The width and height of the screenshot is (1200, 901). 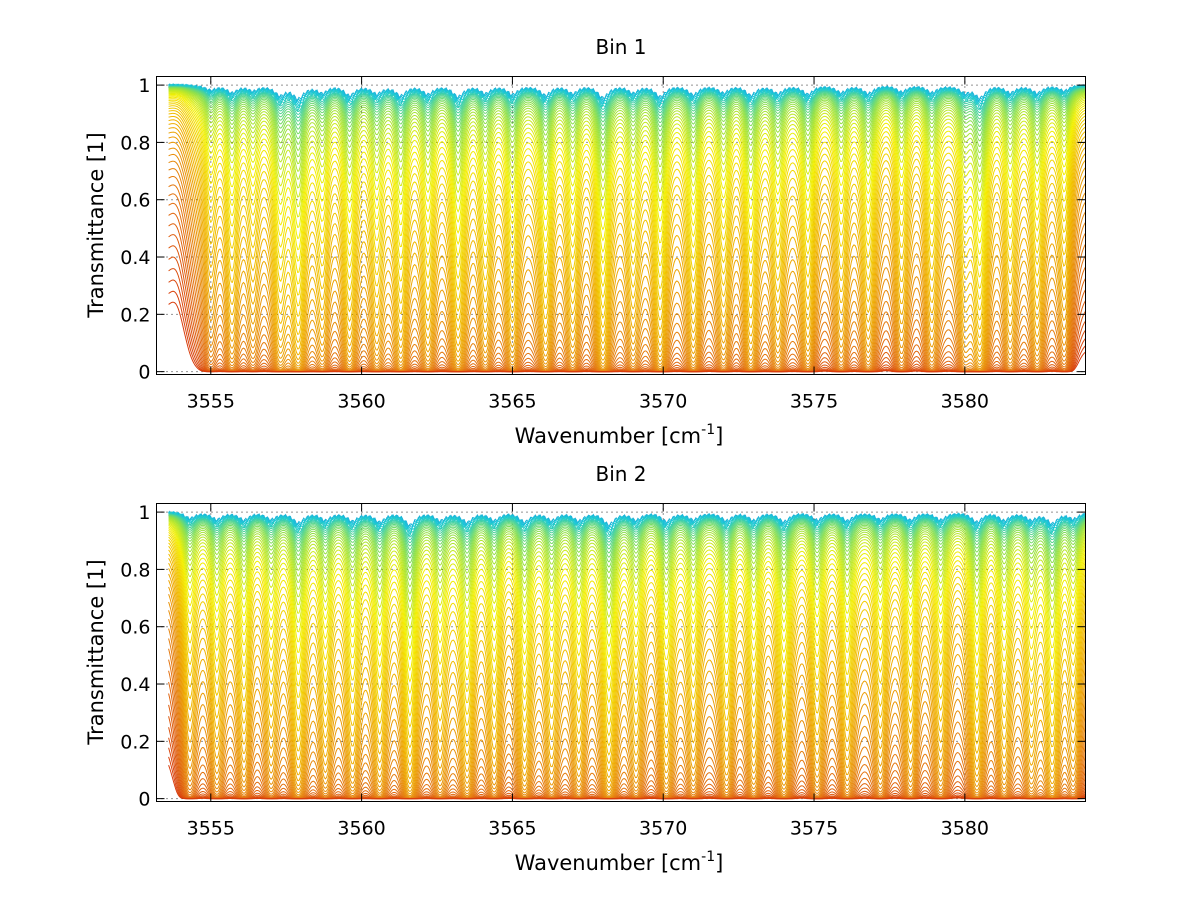 What do you see at coordinates (135, 143) in the screenshot?
I see `y-tick-label: 0.8` at bounding box center [135, 143].